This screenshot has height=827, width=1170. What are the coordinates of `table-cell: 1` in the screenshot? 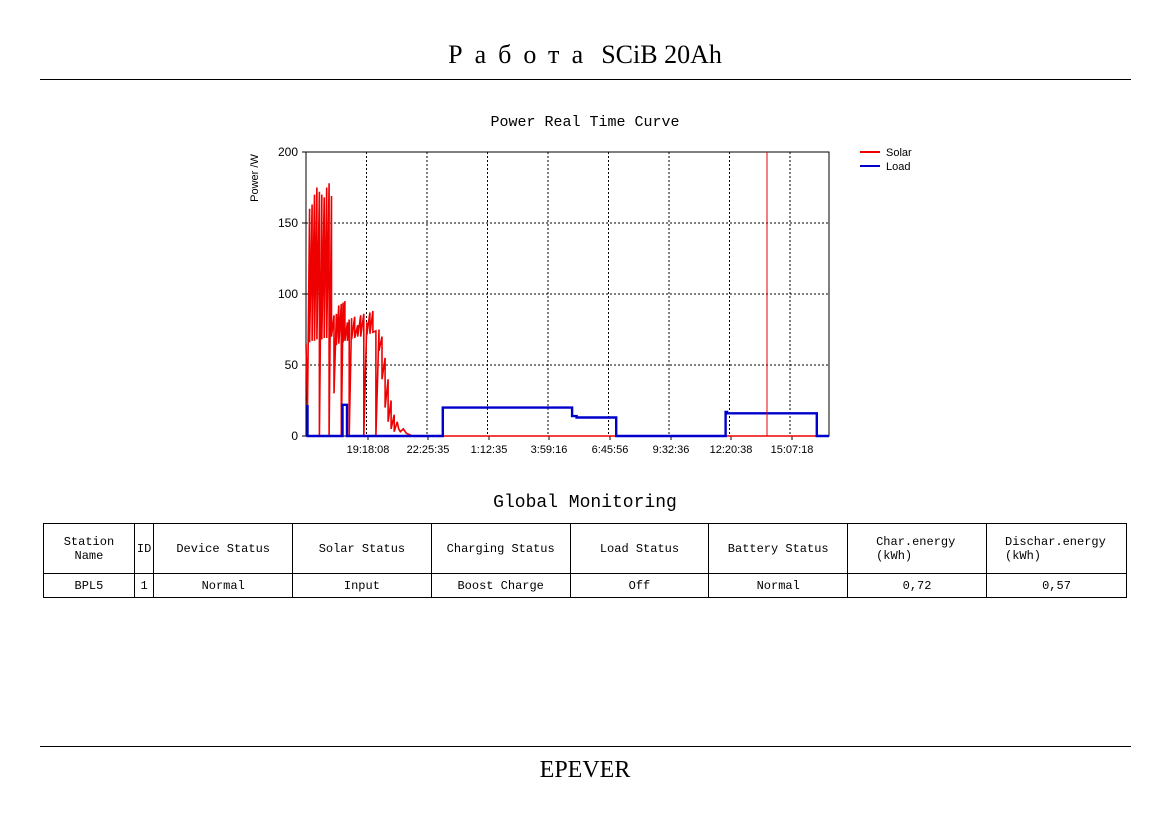 It's located at (144, 585).